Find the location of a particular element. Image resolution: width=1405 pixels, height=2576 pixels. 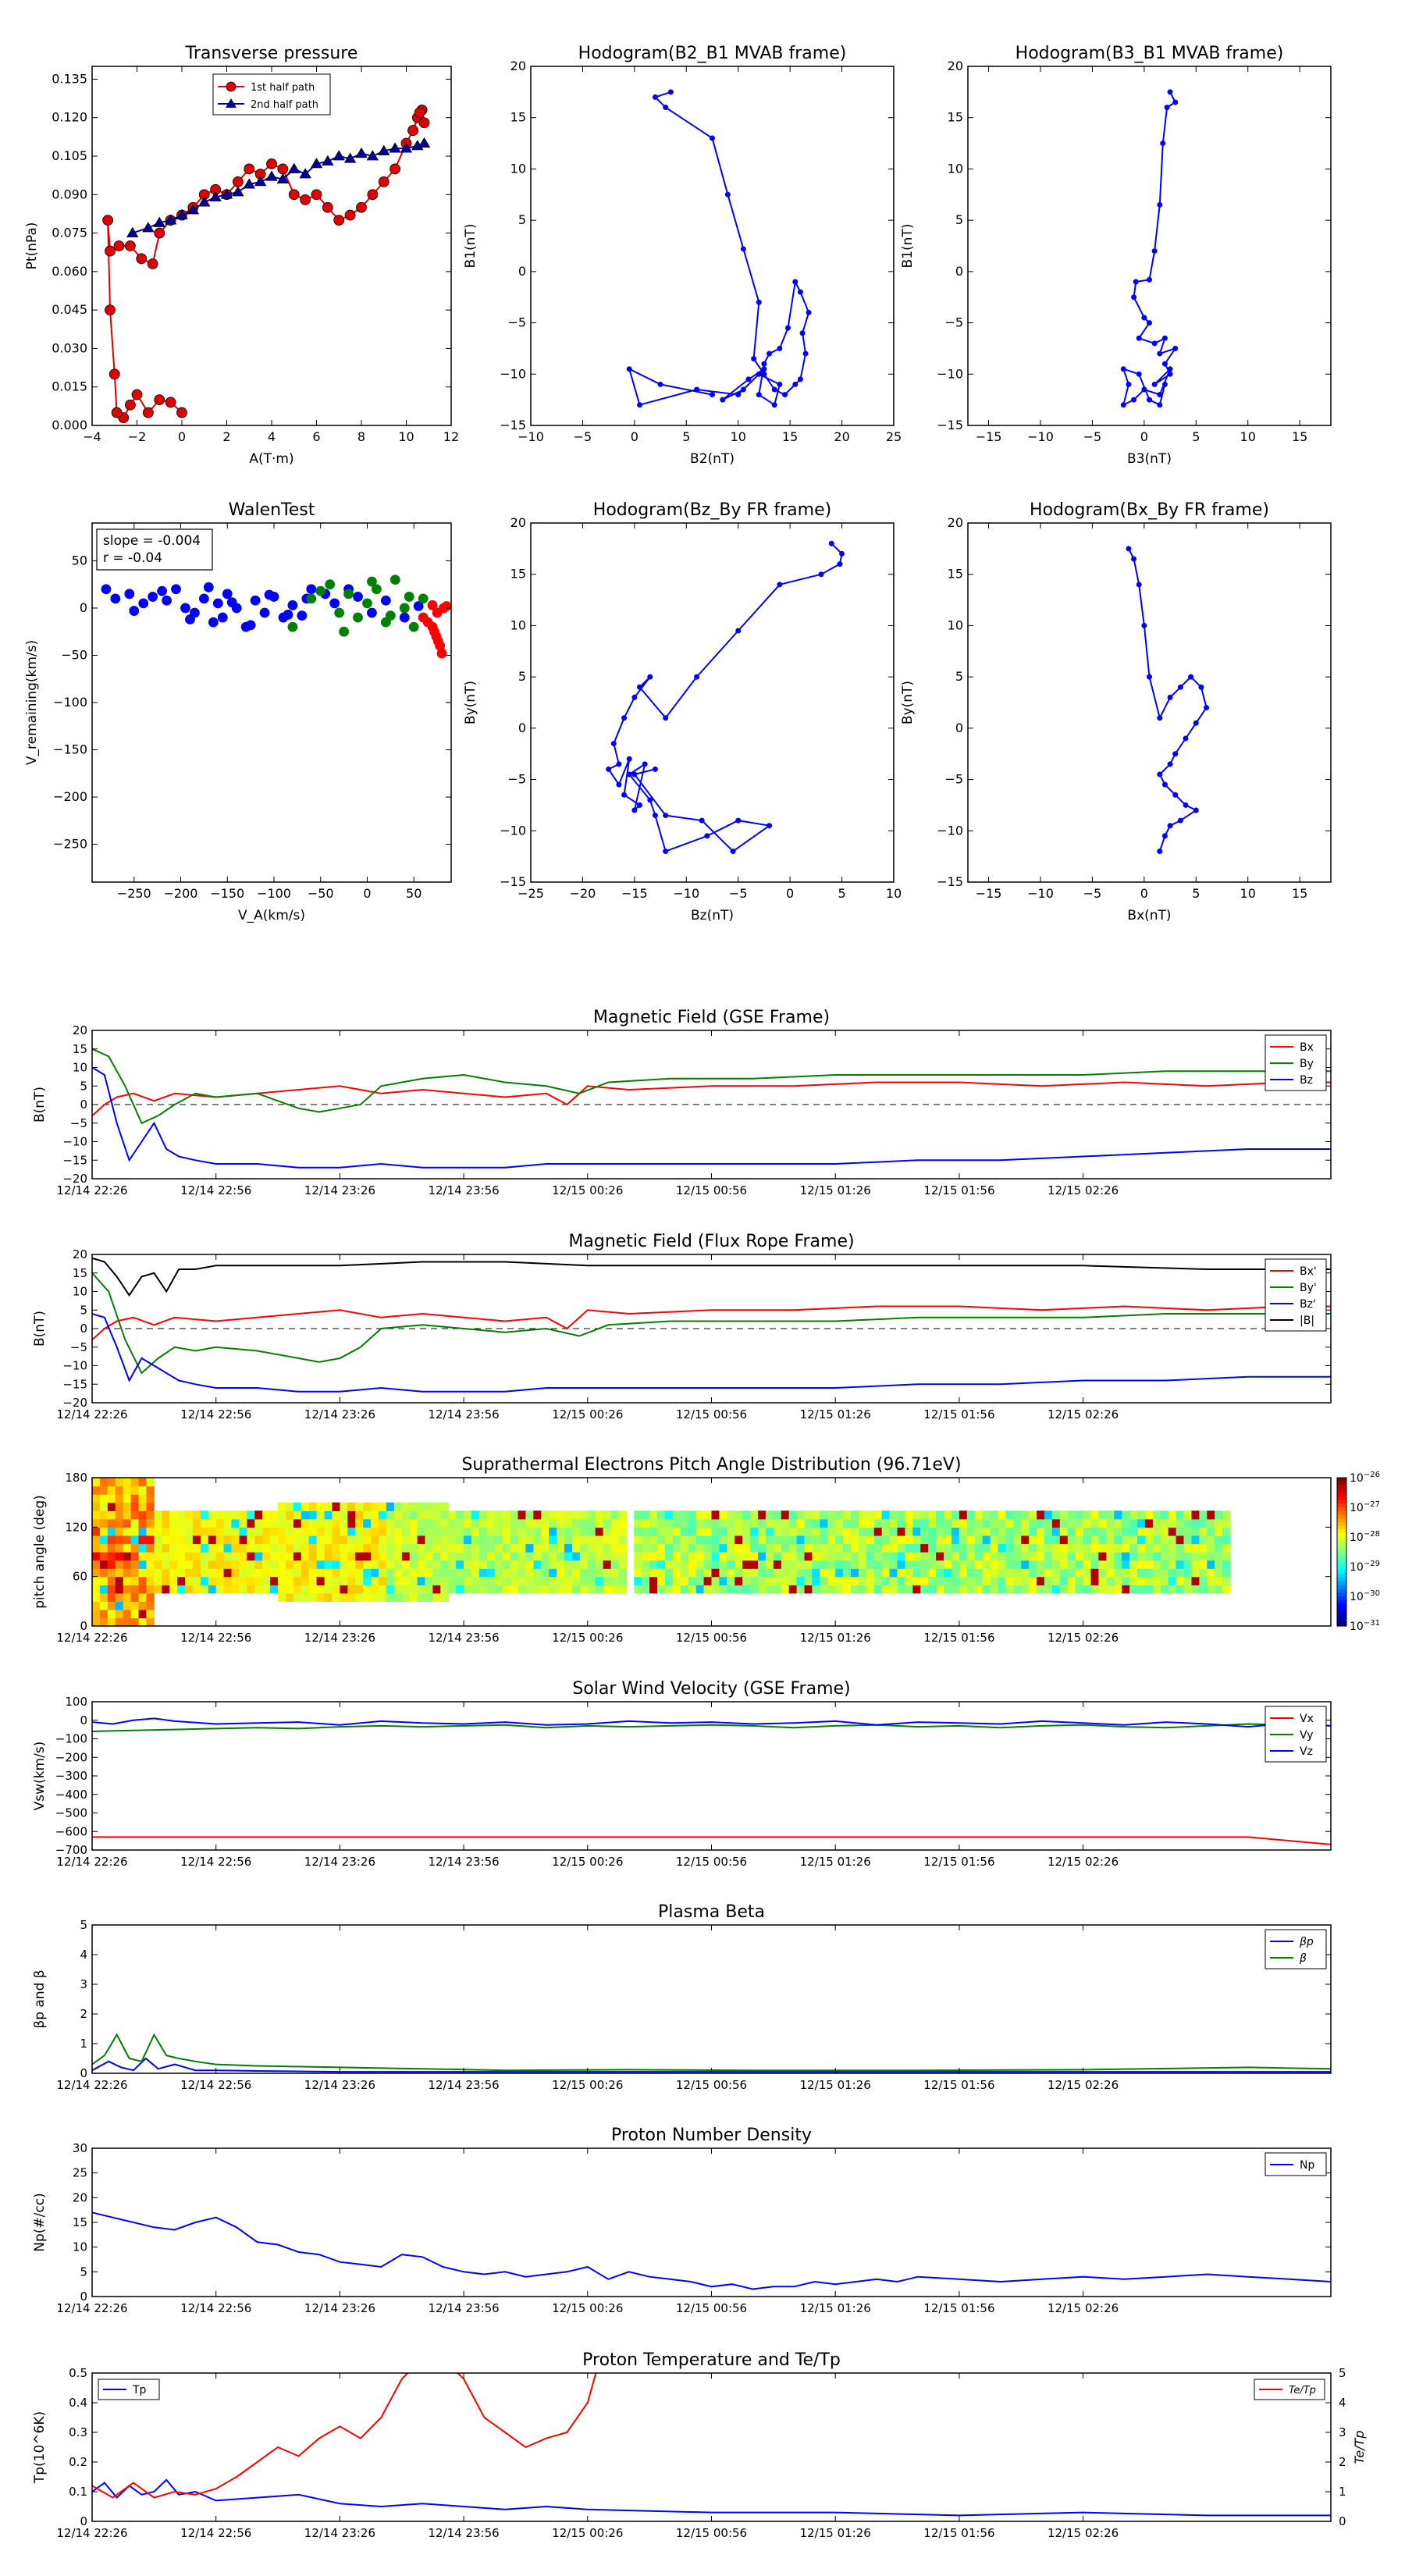

chart-title: Proton Number Density is located at coordinates (712, 2135).